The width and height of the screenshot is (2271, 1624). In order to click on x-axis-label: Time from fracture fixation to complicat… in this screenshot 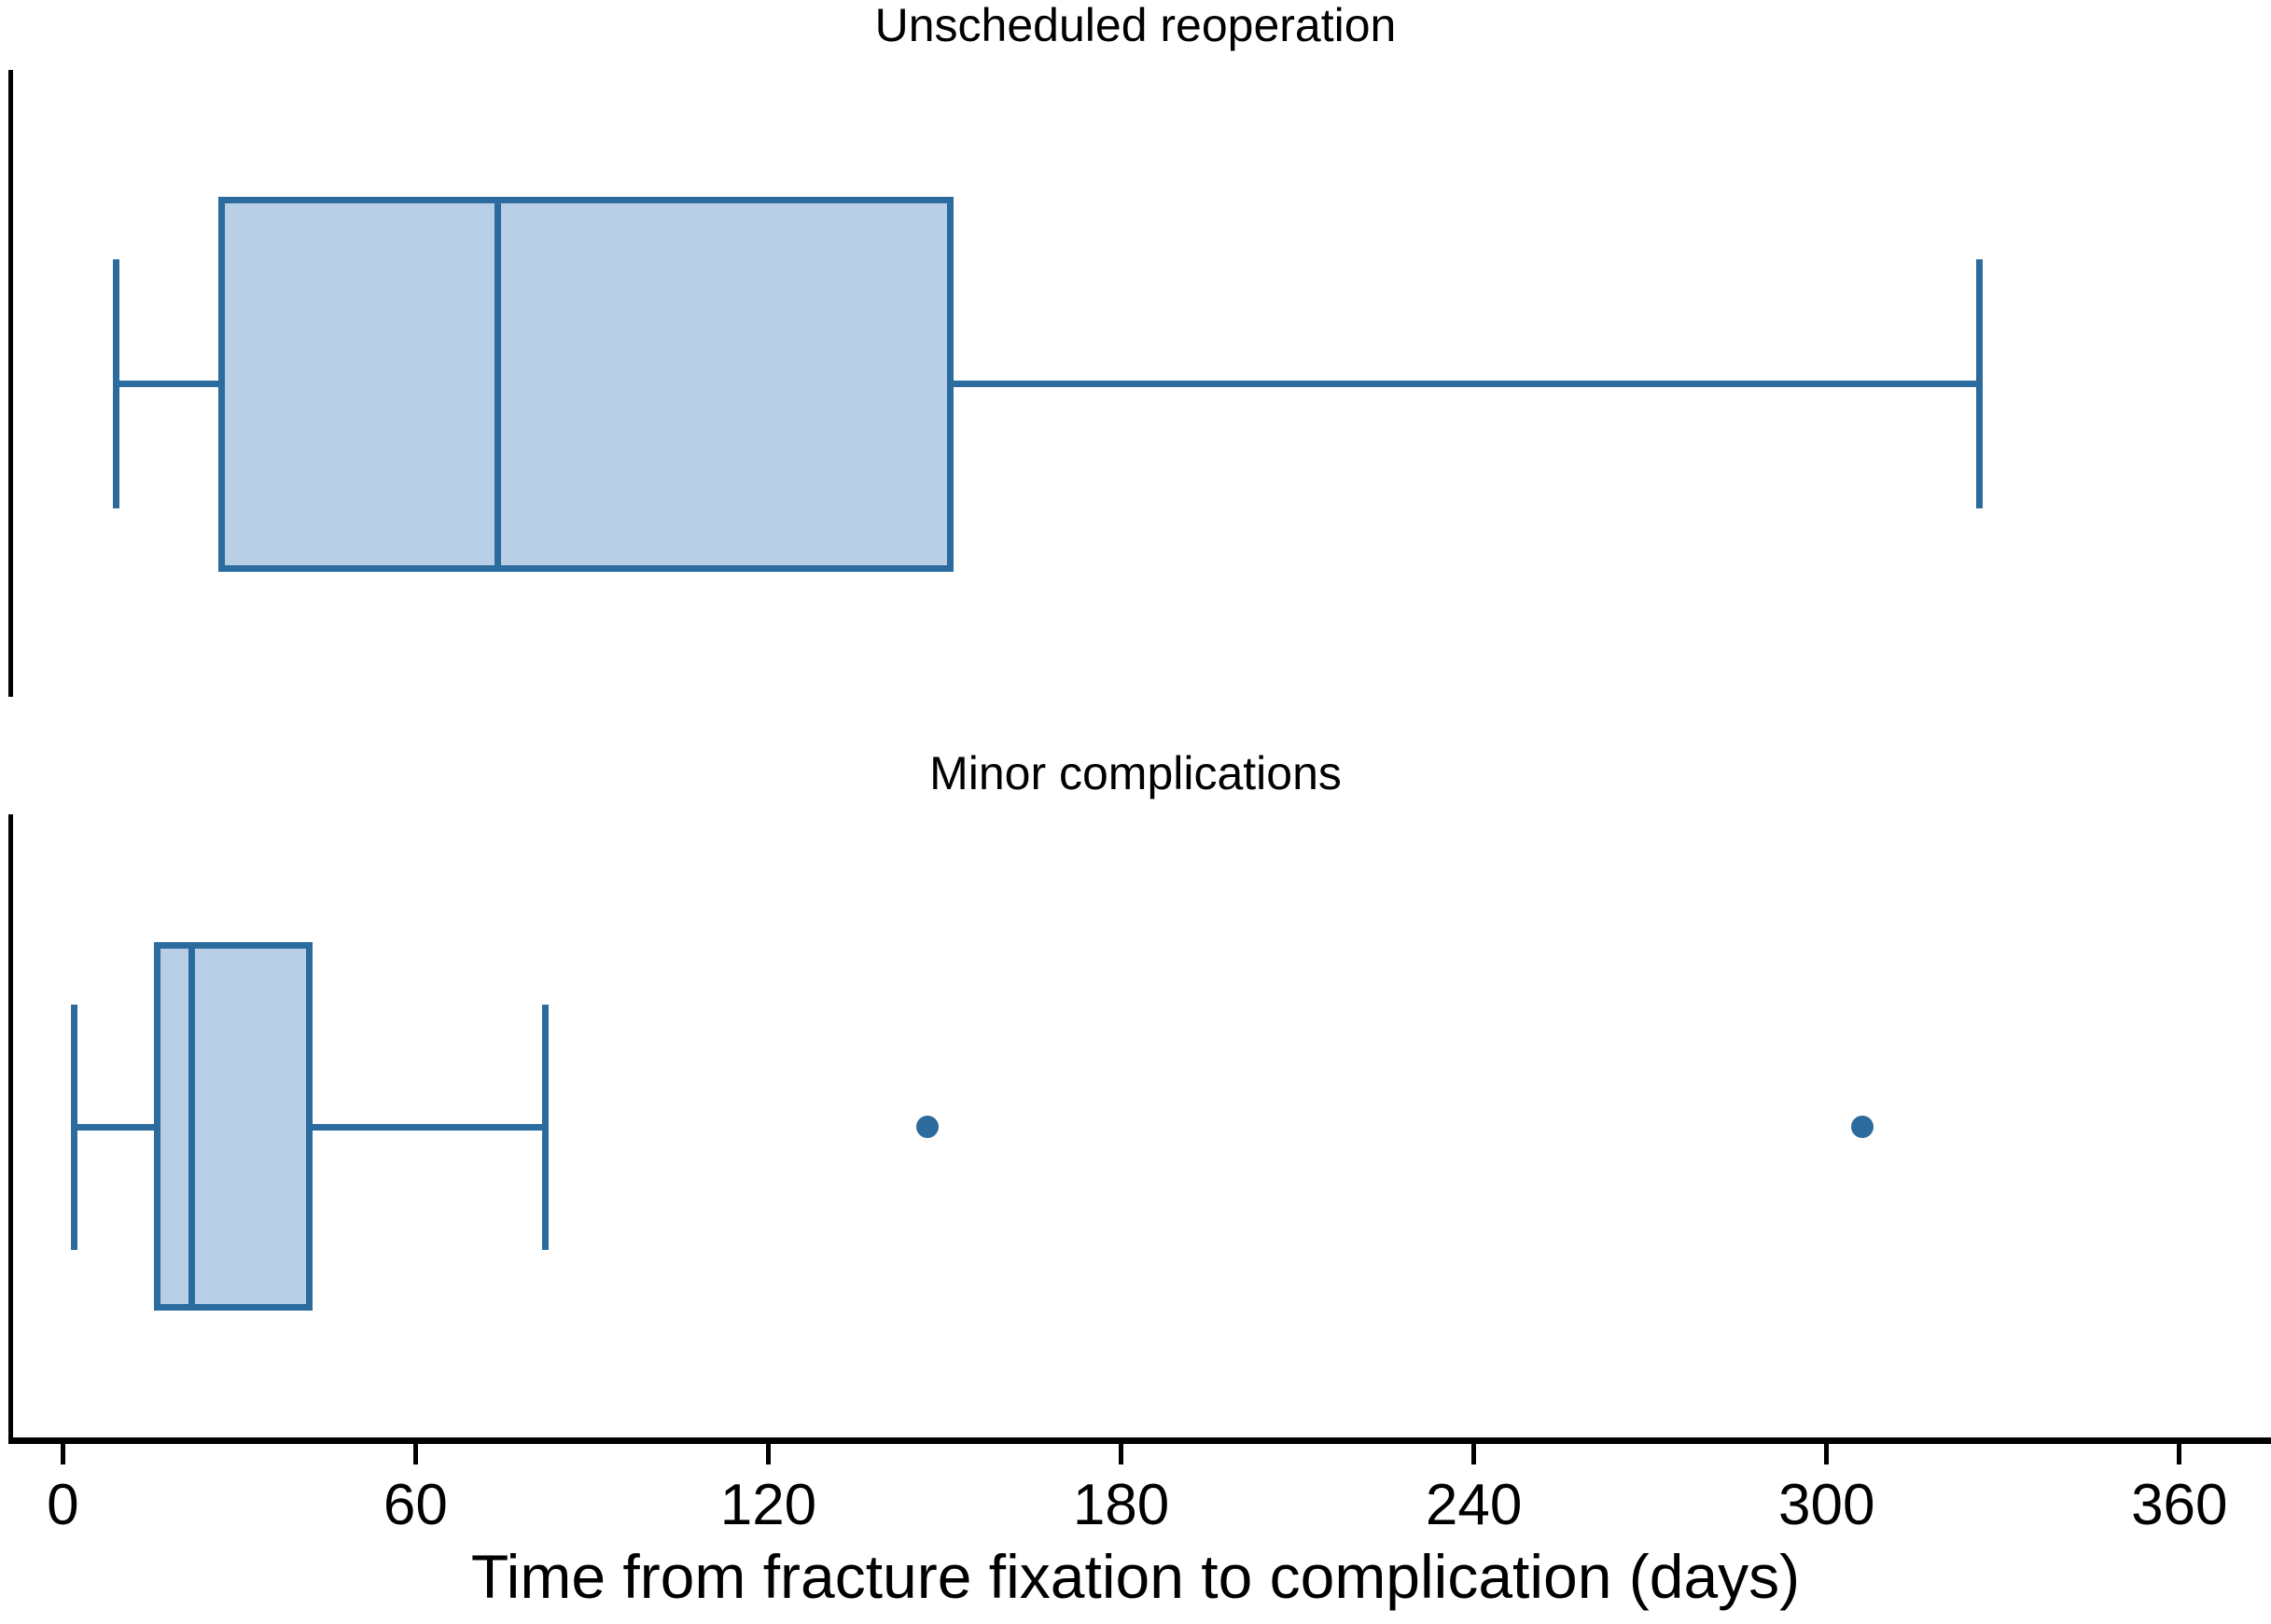, I will do `click(1136, 1576)`.